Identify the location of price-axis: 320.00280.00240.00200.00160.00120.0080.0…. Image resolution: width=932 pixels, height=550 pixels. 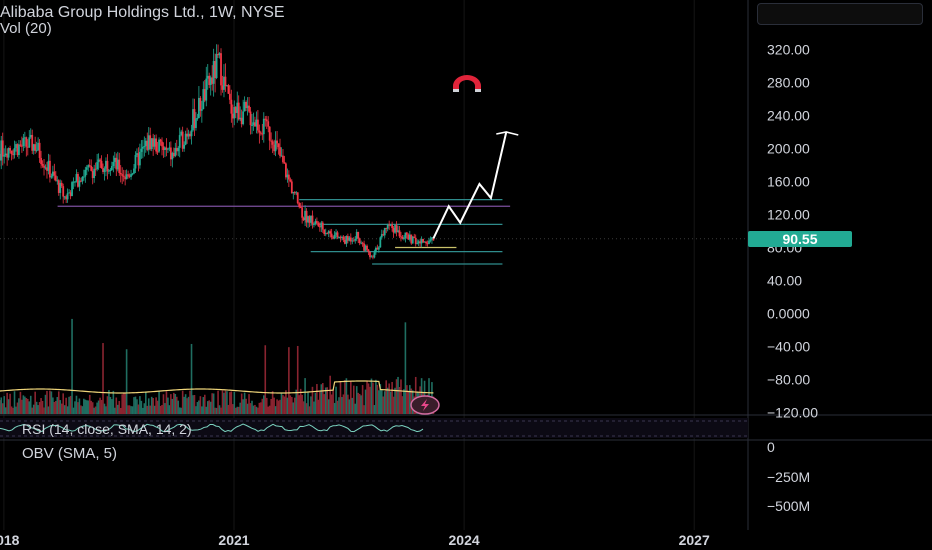
(792, 278).